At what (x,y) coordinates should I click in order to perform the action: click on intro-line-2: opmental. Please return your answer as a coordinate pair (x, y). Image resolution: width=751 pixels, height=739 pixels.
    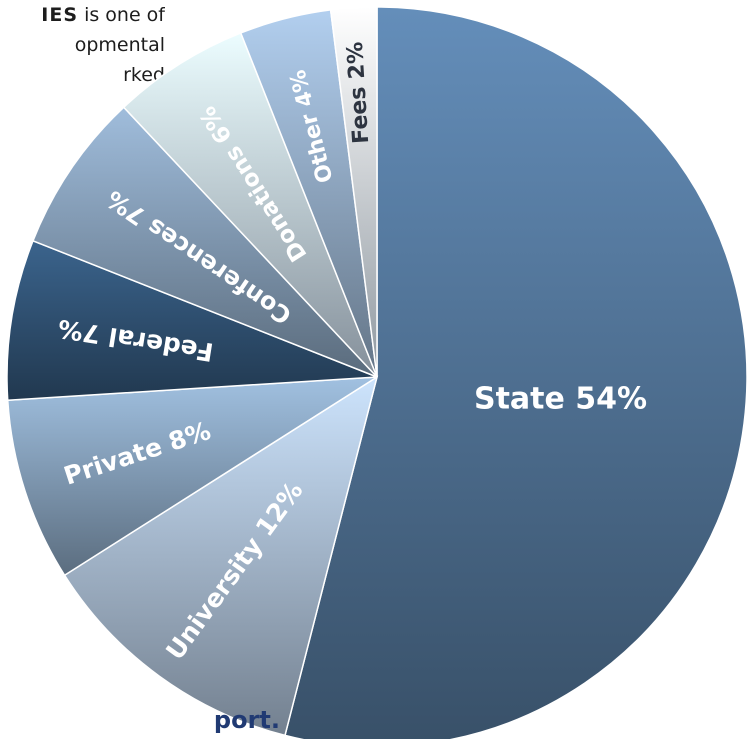
    Looking at the image, I should click on (119, 45).